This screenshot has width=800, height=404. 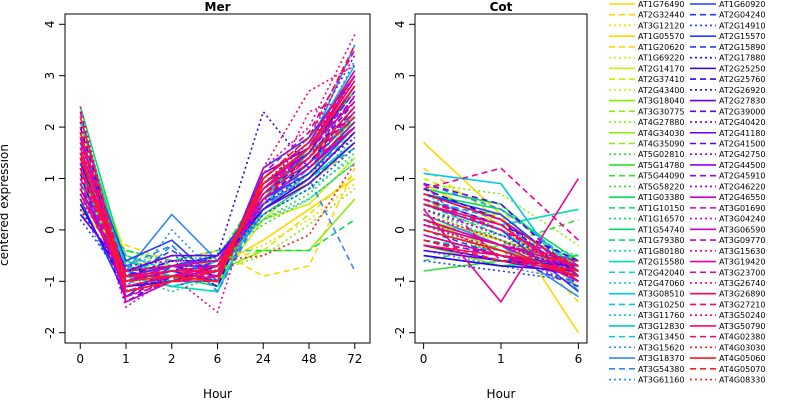 I want to click on y-axis-label: centered expression, so click(x=5, y=205).